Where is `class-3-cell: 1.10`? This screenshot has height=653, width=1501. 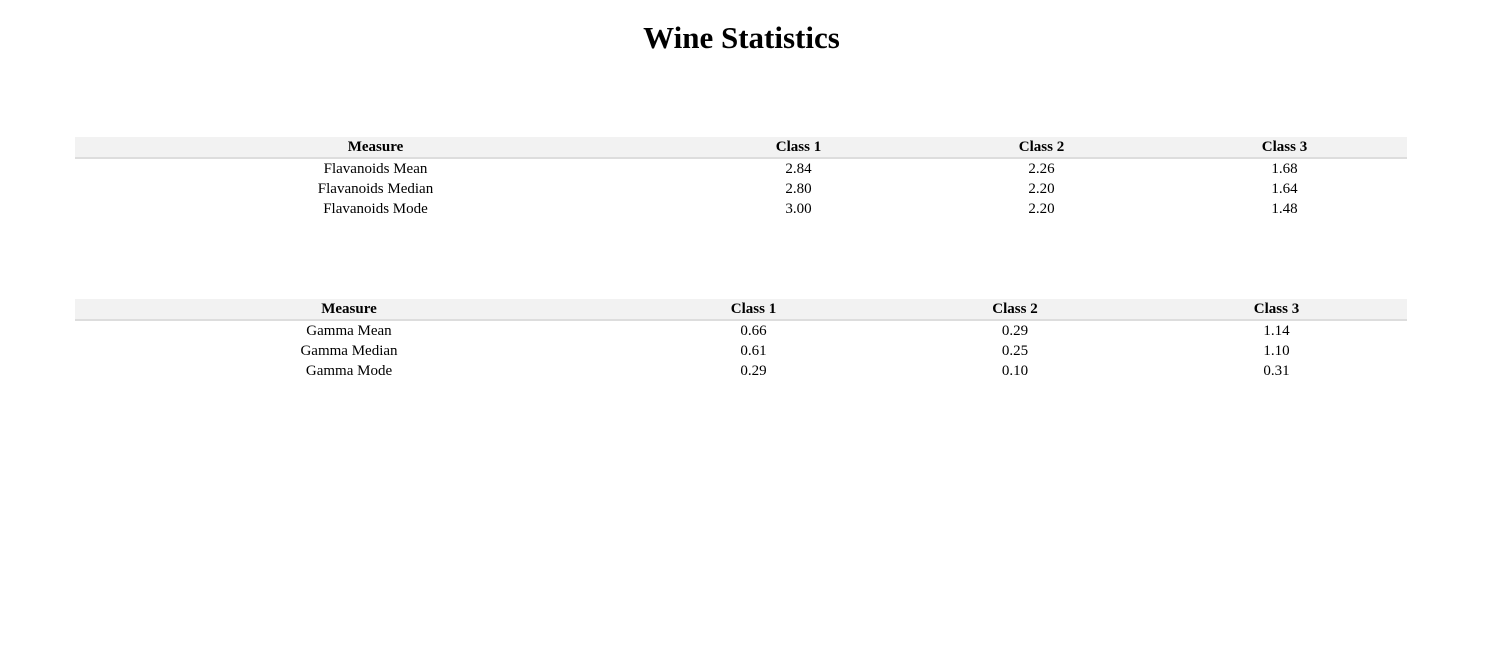 class-3-cell: 1.10 is located at coordinates (1276, 351).